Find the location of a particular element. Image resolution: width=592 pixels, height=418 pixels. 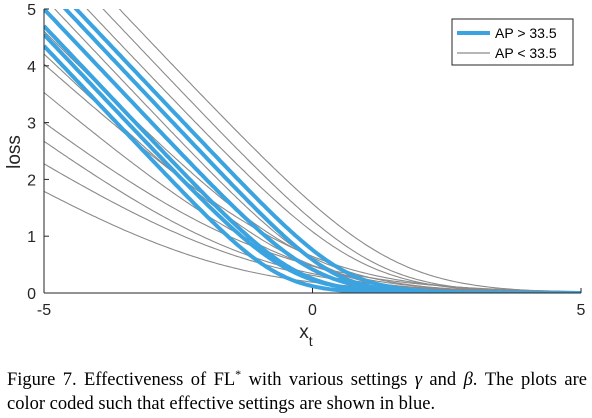

legend: AP > 33.5 AP < 33.5 is located at coordinates (512, 42).